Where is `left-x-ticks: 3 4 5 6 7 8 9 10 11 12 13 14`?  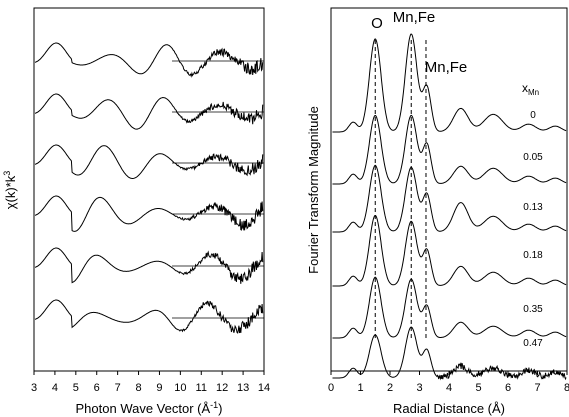 left-x-ticks: 3 4 5 6 7 8 9 10 11 12 13 14 is located at coordinates (150, 382).